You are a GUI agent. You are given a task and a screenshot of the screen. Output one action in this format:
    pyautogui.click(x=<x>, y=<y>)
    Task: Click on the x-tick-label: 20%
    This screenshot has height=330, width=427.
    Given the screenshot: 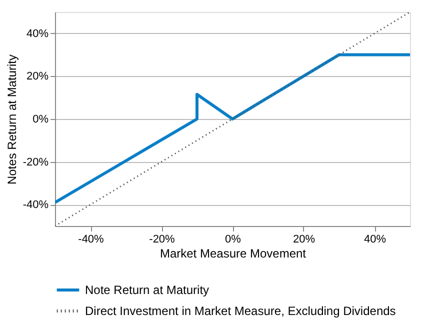 What is the action you would take?
    pyautogui.click(x=304, y=240)
    